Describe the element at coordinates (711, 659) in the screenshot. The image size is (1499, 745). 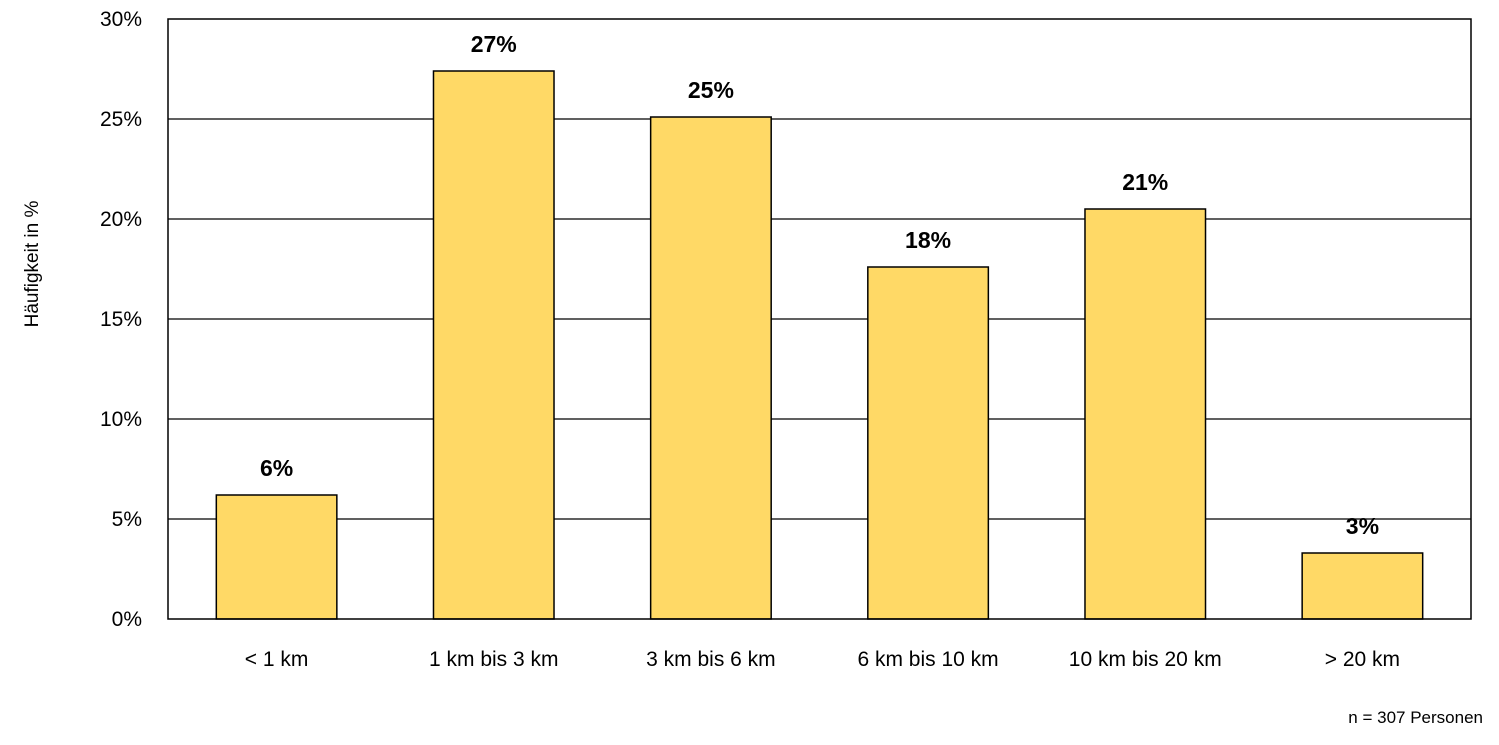
I see `x-category-label: 3 km bis 6 km` at that location.